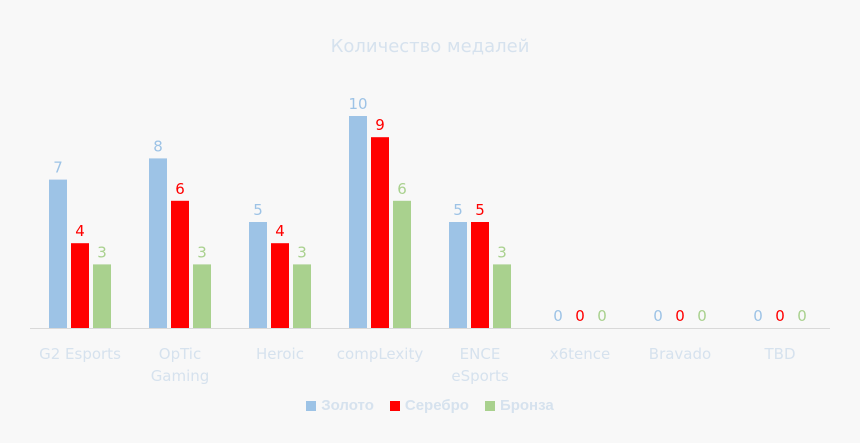 Image resolution: width=860 pixels, height=443 pixels. Describe the element at coordinates (347, 405) in the screenshot. I see `legend-label-gold: Золото` at that location.